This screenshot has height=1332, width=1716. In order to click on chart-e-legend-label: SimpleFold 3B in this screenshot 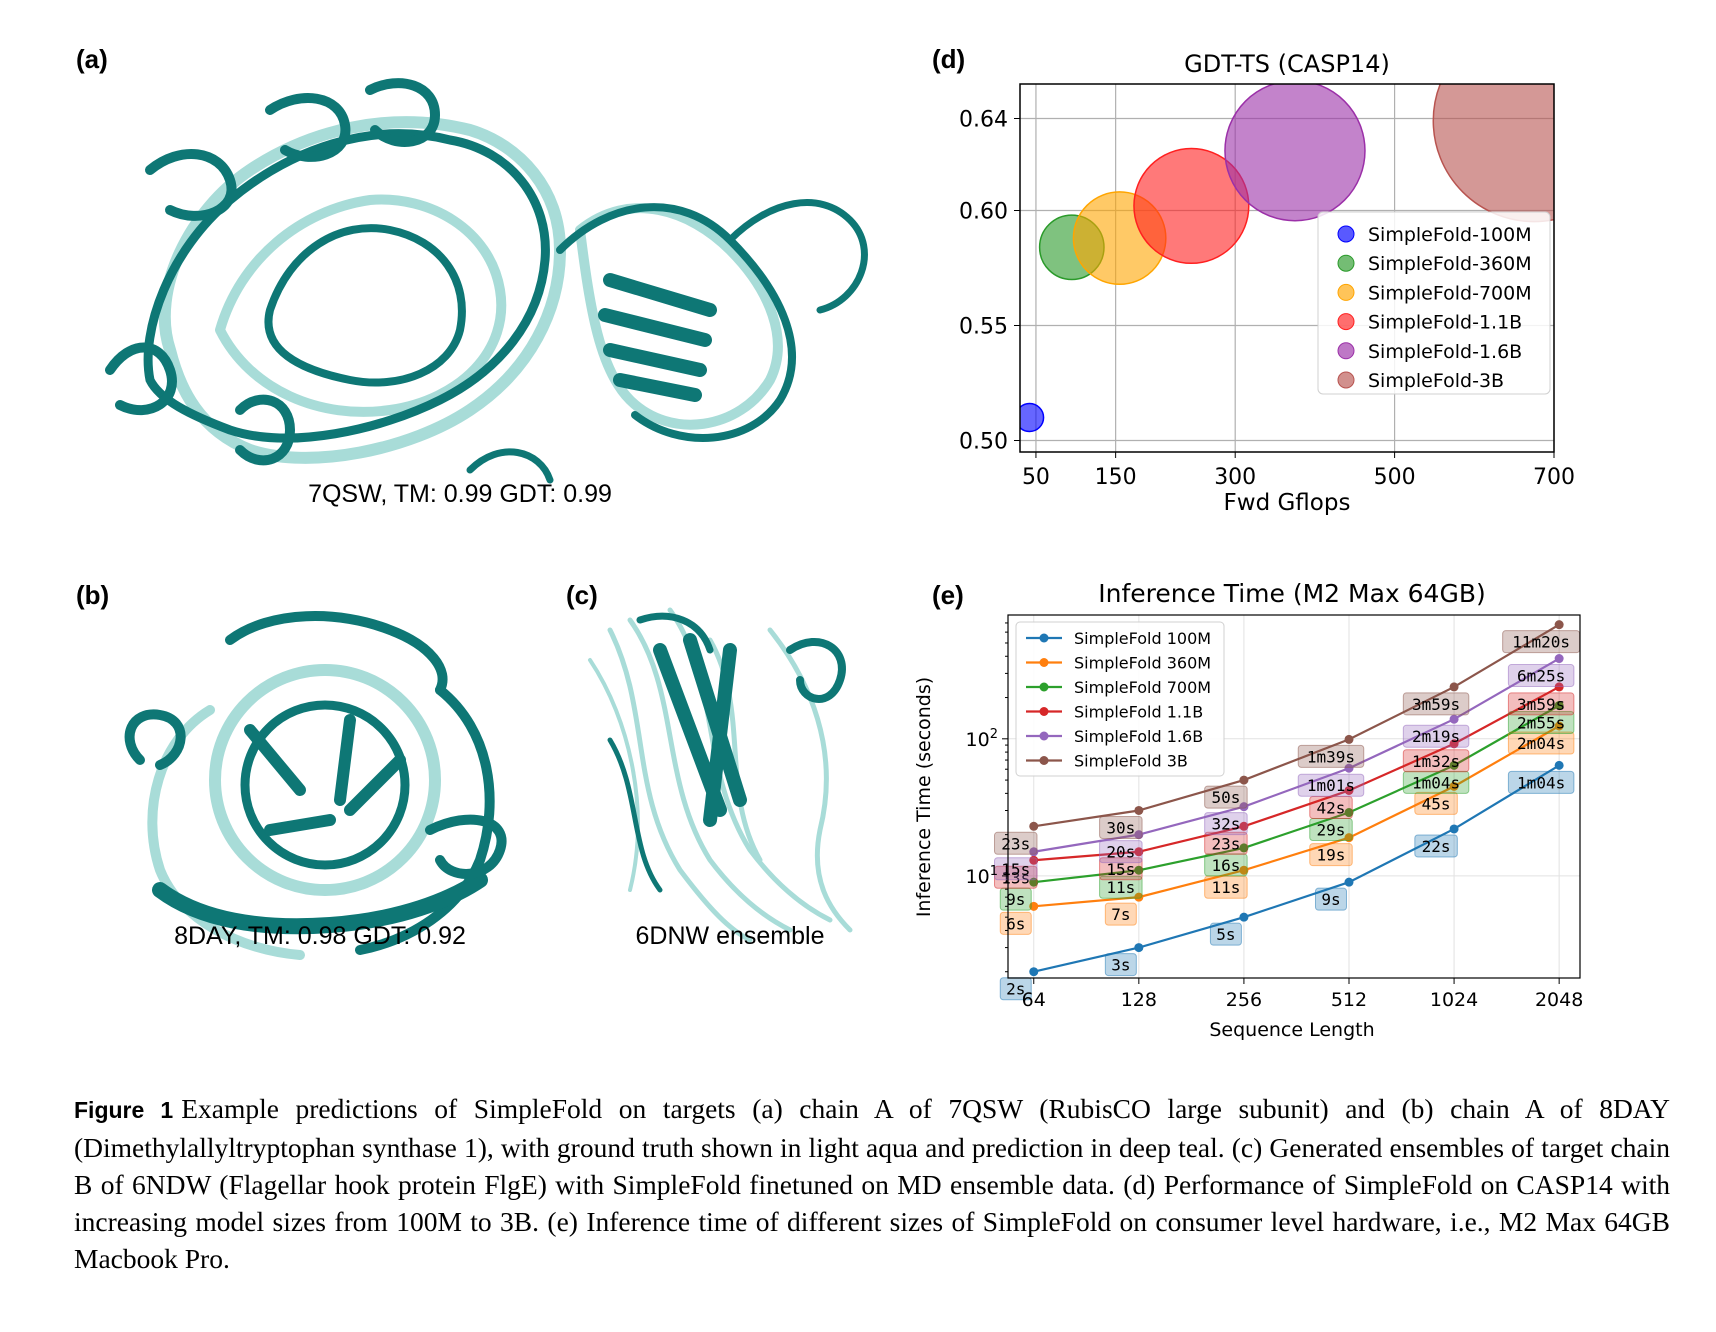, I will do `click(1131, 761)`.